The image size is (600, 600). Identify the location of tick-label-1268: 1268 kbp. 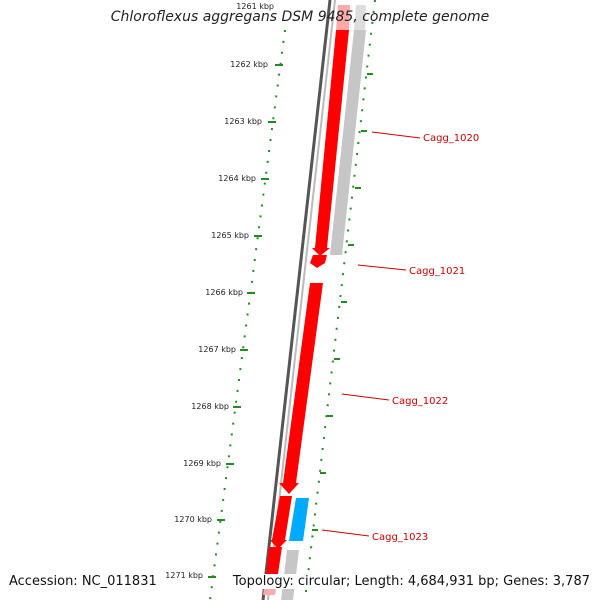
(210, 406).